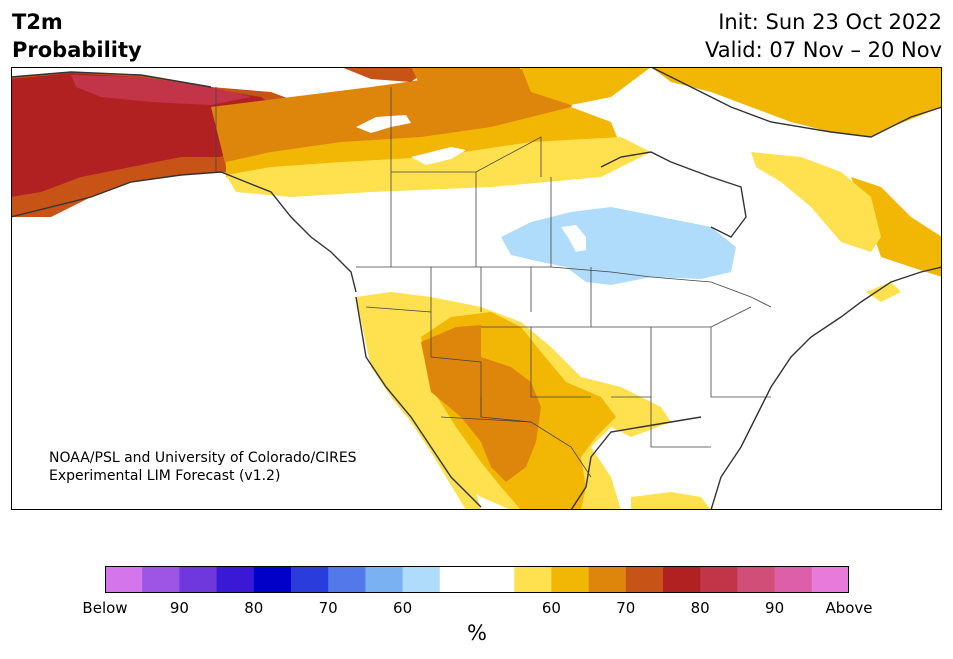 The height and width of the screenshot is (659, 953). What do you see at coordinates (383, 124) in the screenshot?
I see `great-bear-lake` at bounding box center [383, 124].